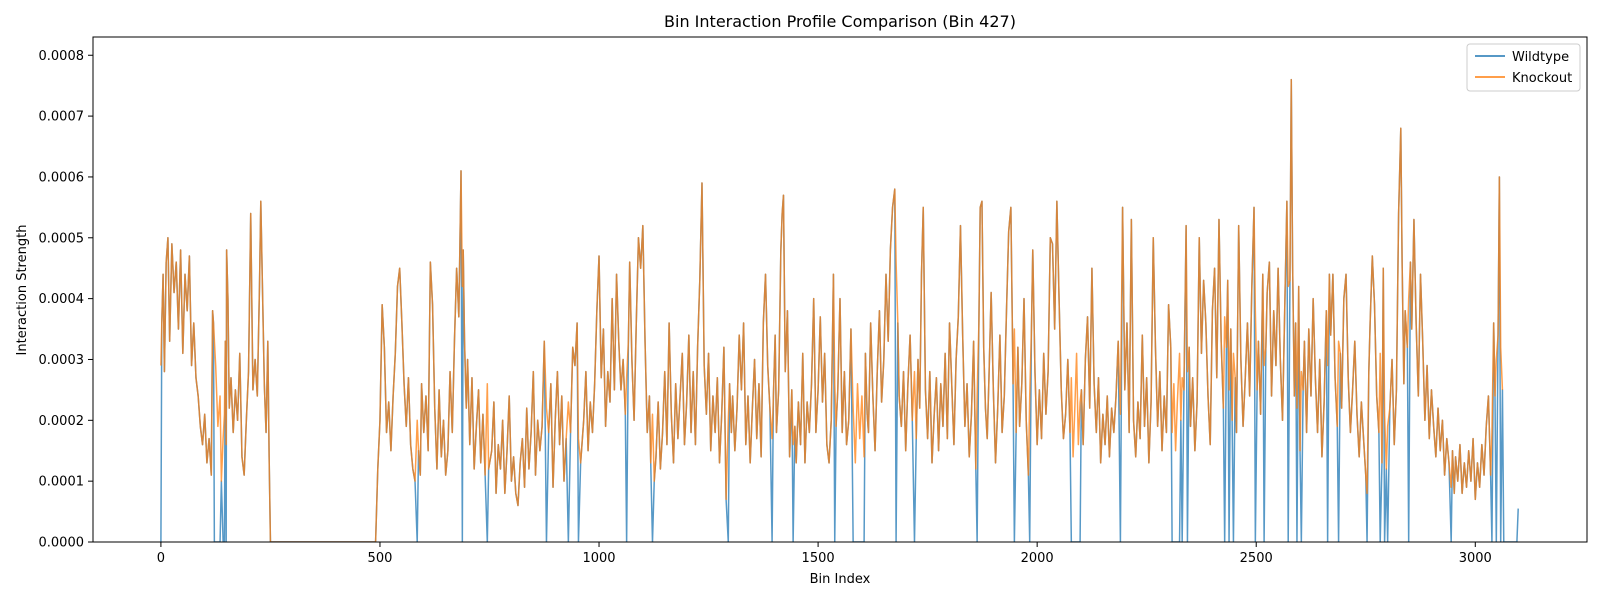  Describe the element at coordinates (62, 117) in the screenshot. I see `y-tick-label: 0.0007` at that location.